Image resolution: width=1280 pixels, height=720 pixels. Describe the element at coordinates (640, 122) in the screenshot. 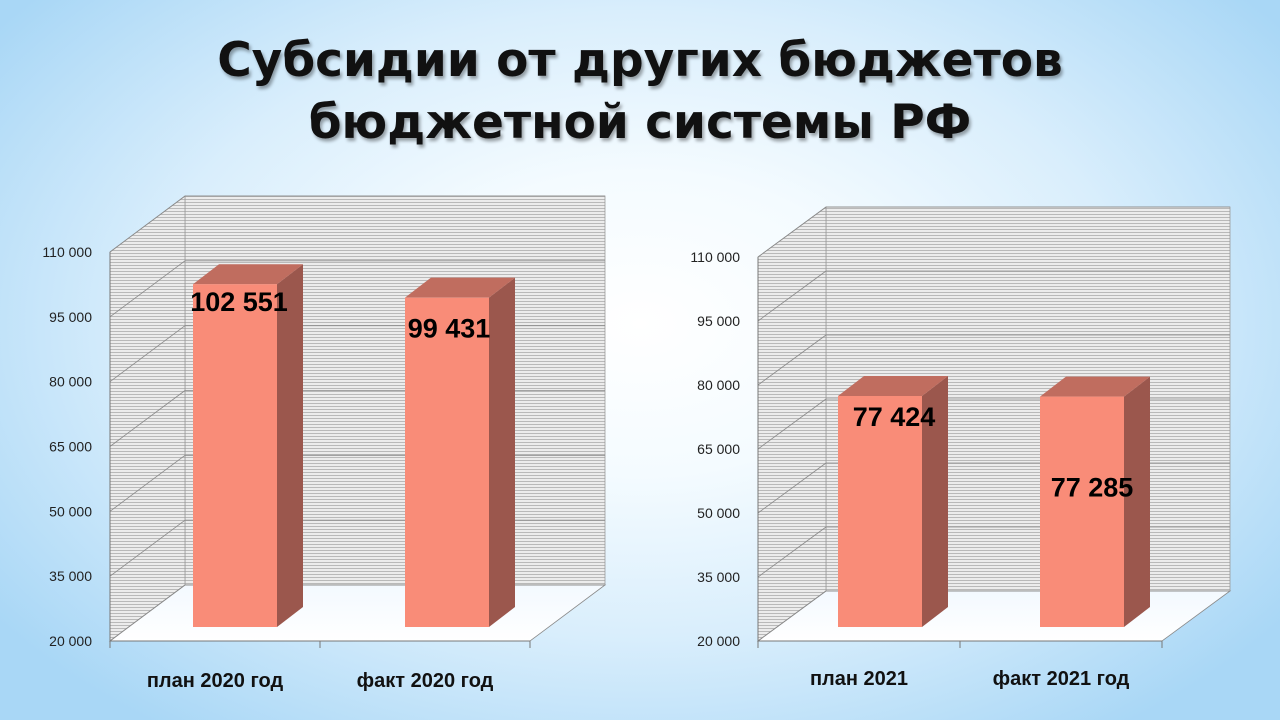

I see `slide-title-line-2: бюджетной системы РФ` at that location.